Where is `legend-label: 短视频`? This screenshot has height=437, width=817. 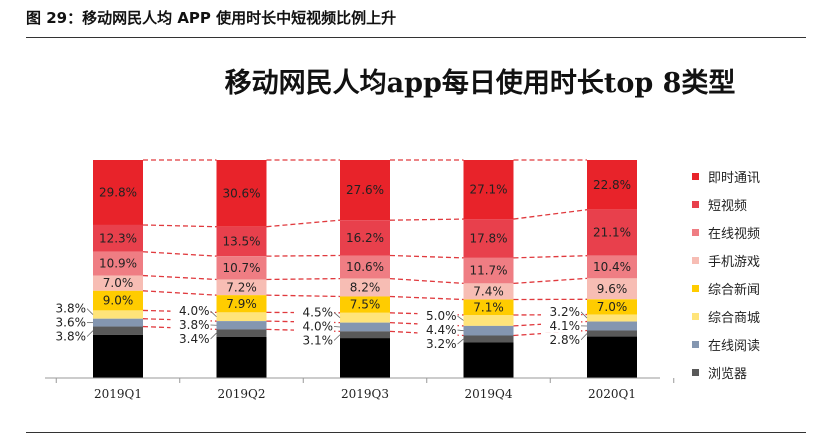 legend-label: 短视频 is located at coordinates (727, 206).